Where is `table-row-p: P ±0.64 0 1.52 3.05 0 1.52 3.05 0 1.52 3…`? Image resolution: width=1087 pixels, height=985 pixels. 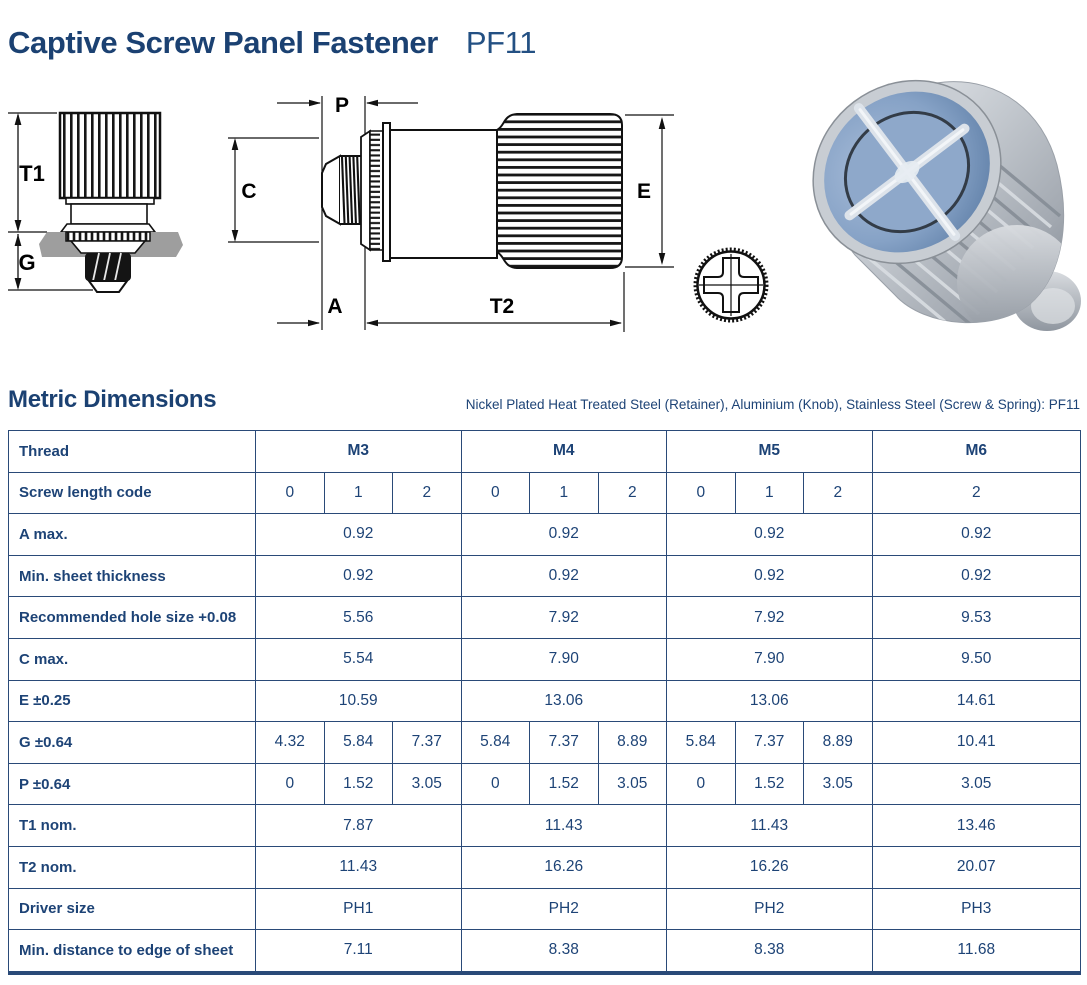
table-row-p: P ±0.64 0 1.52 3.05 0 1.52 3.05 0 1.52 3… is located at coordinates (544, 784).